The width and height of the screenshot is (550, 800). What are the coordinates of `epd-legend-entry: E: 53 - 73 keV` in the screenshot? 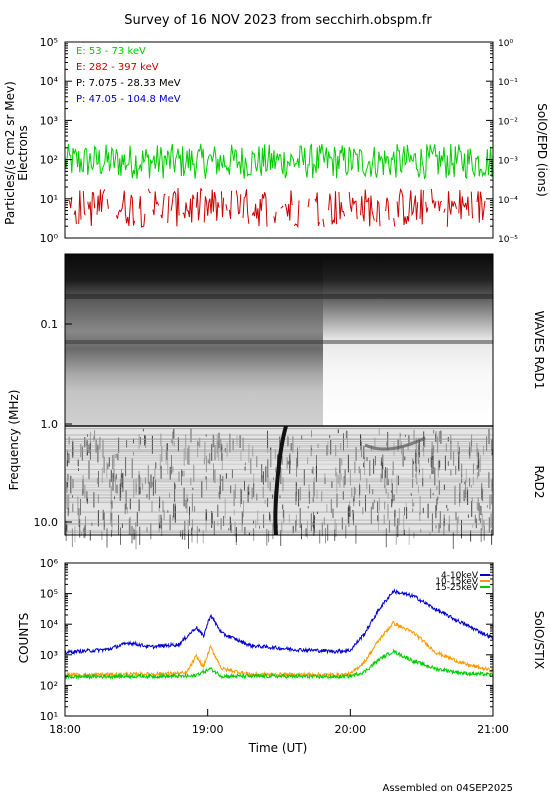 It's located at (111, 51).